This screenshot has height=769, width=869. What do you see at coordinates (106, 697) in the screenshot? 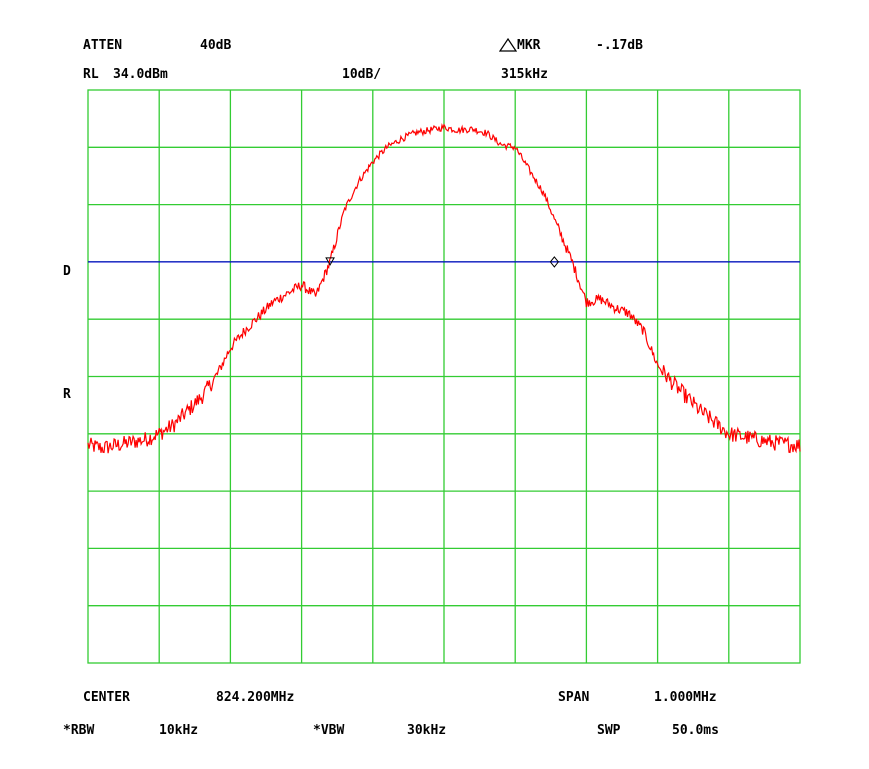
I see `center-label: CENTER` at bounding box center [106, 697].